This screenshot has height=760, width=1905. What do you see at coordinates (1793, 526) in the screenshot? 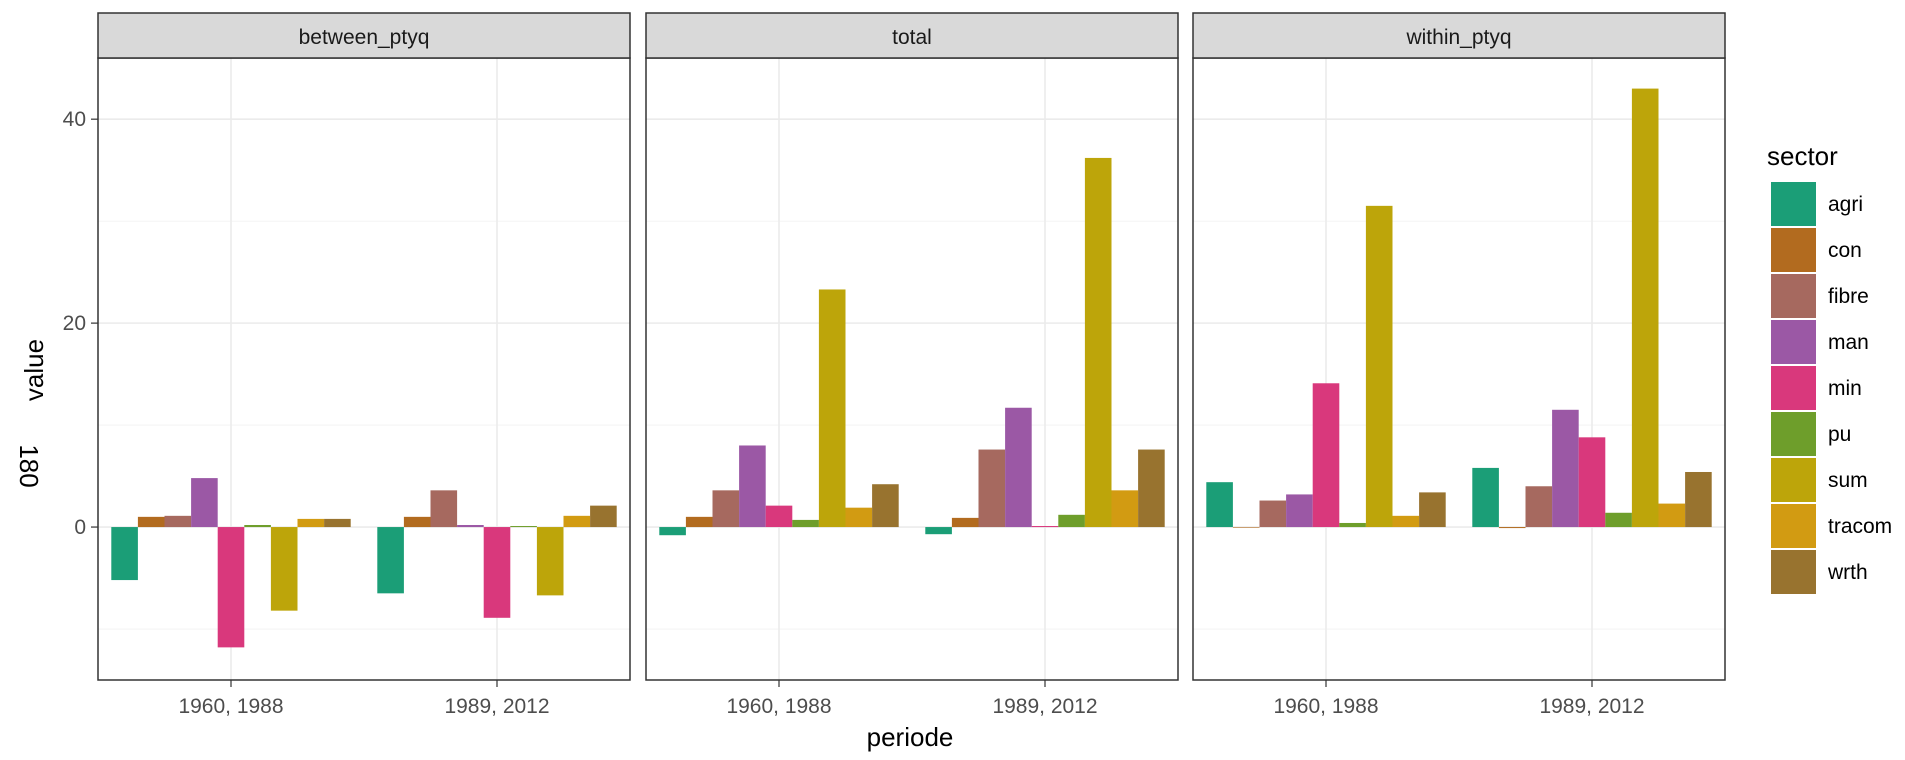
I see `legend-key-tracom` at bounding box center [1793, 526].